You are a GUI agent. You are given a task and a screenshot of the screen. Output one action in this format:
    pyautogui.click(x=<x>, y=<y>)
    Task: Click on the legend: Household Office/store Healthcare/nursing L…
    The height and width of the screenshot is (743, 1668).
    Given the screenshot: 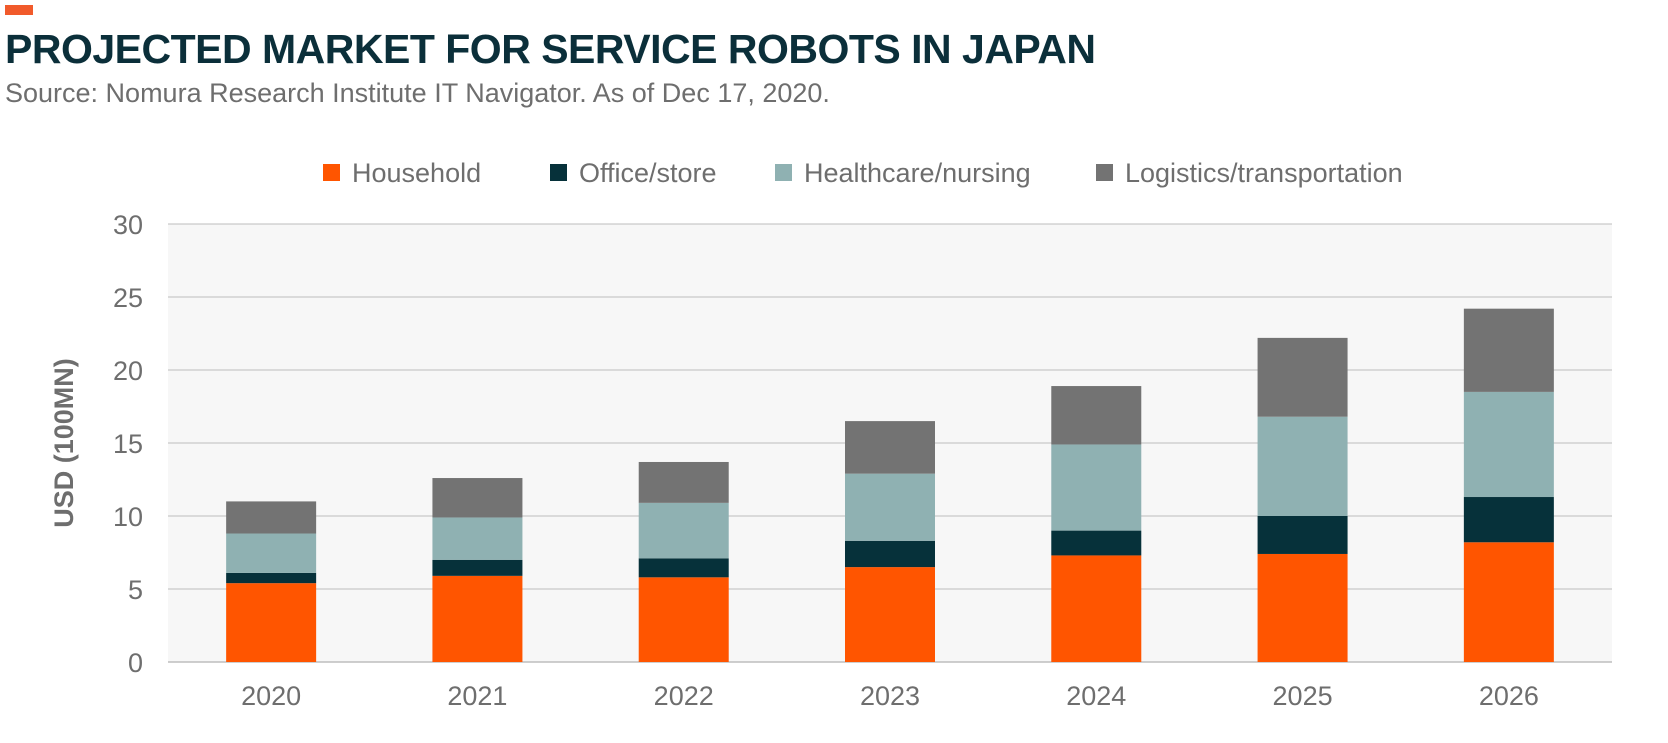 What is the action you would take?
    pyautogui.click(x=863, y=173)
    